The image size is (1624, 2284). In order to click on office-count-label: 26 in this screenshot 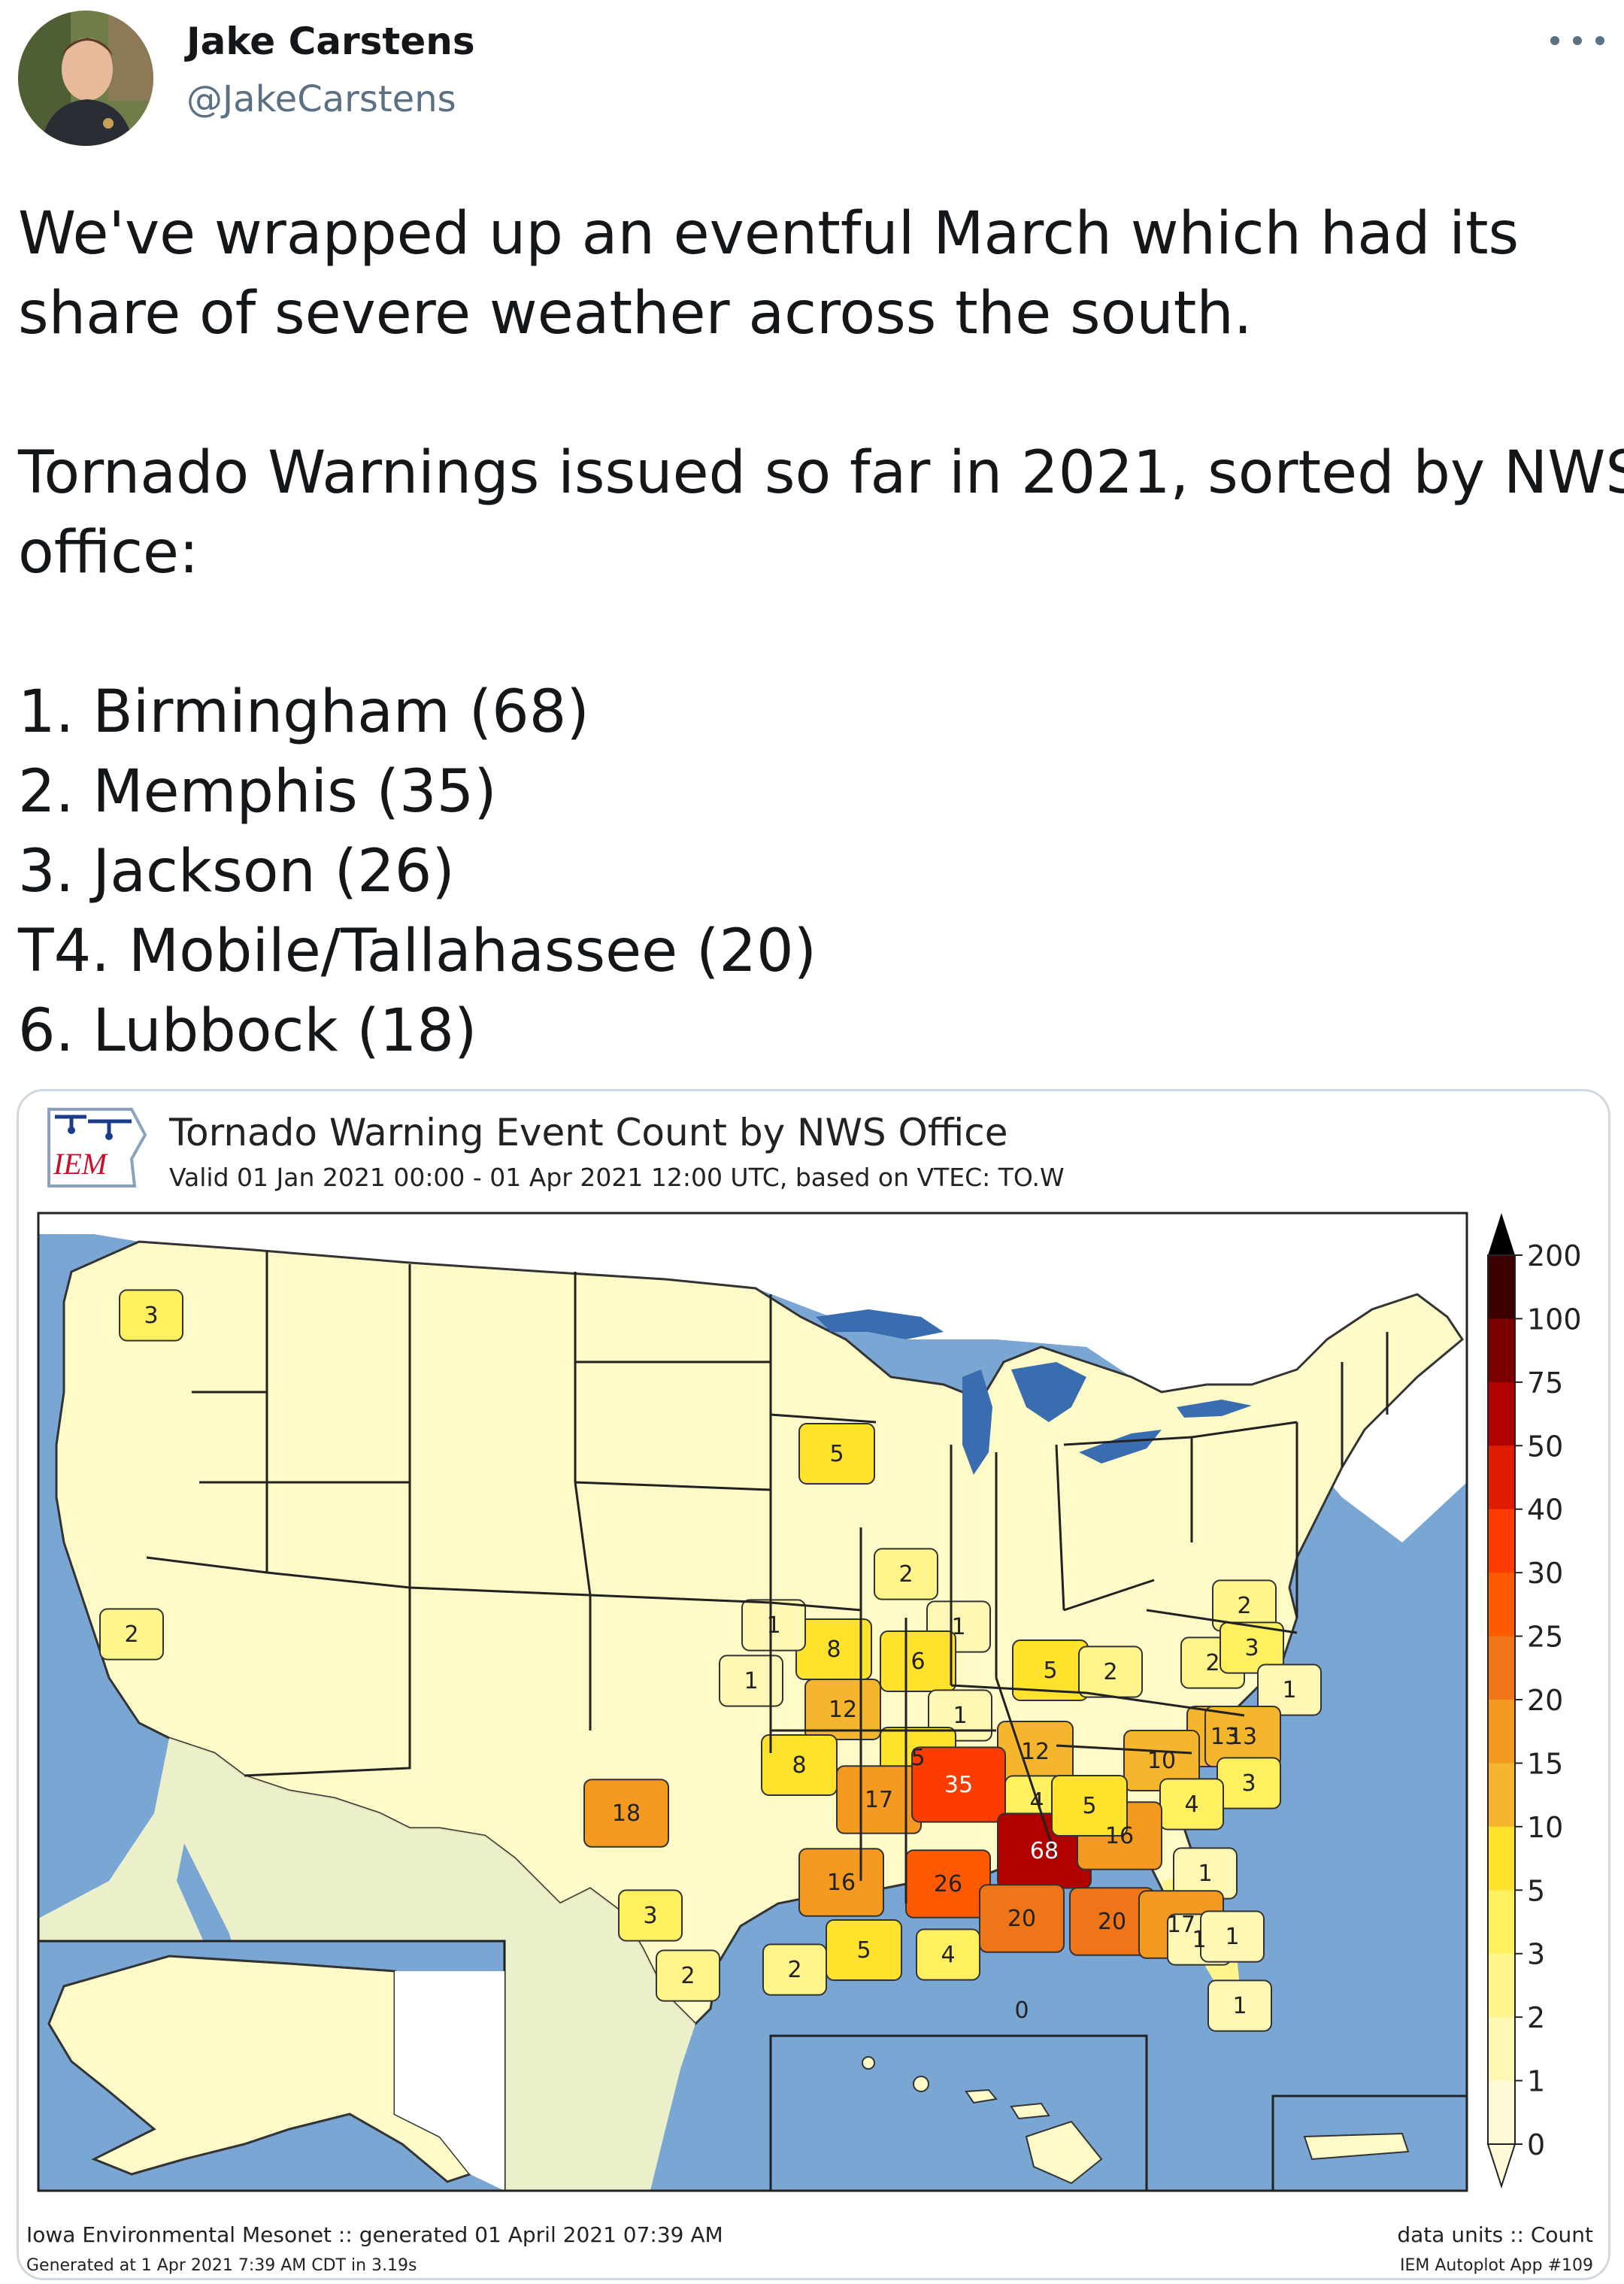, I will do `click(948, 1884)`.